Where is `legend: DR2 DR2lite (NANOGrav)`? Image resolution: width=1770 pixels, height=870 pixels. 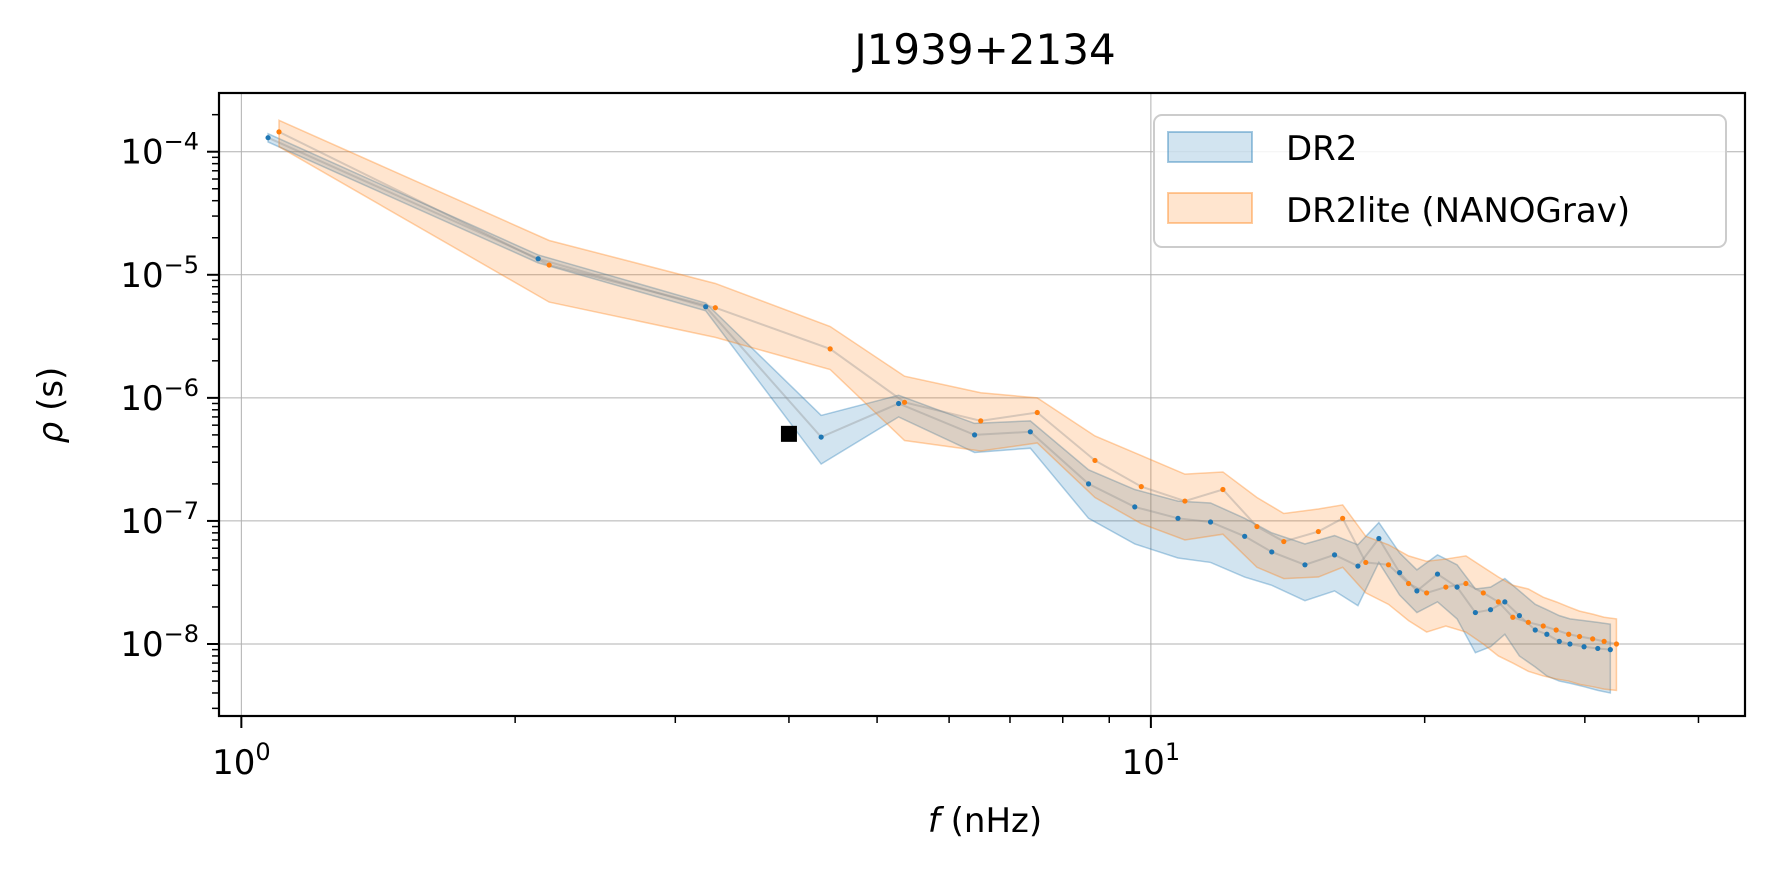
legend: DR2 DR2lite (NANOGrav) is located at coordinates (1440, 181).